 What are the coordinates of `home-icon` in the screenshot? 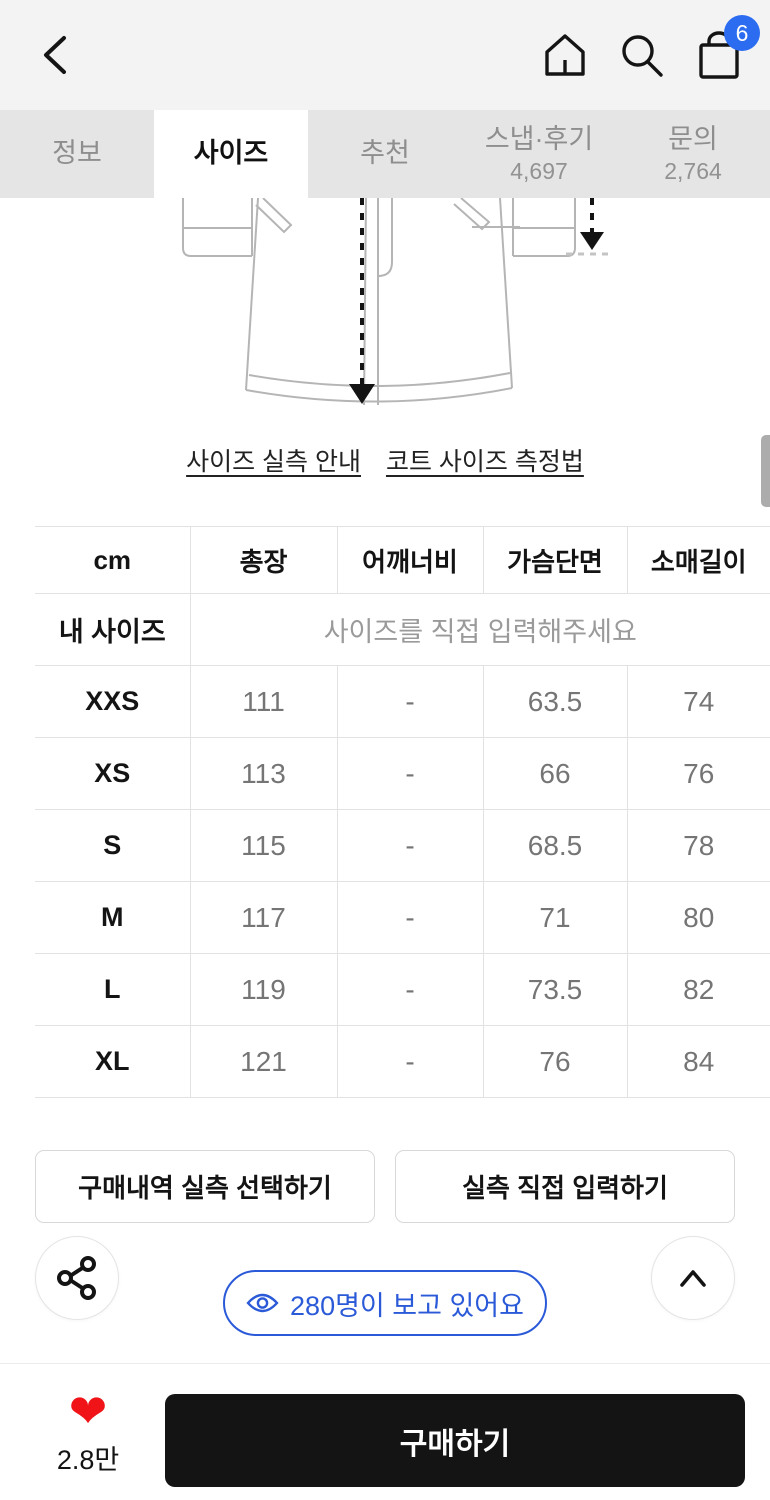 It's located at (565, 55).